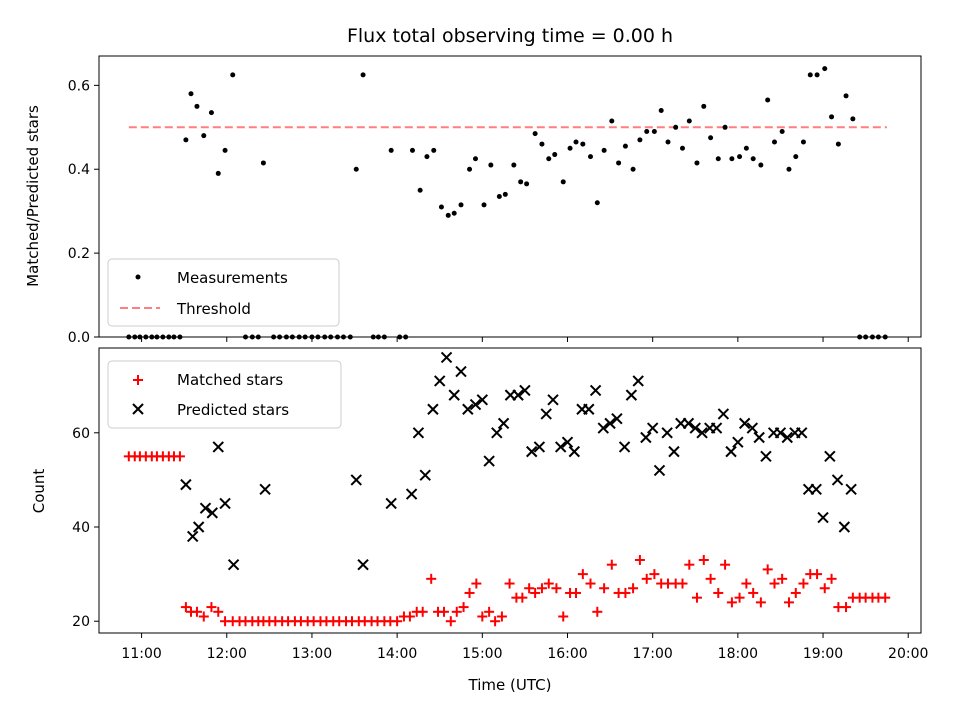 The image size is (960, 720). What do you see at coordinates (79, 86) in the screenshot?
I see `top-y-tick-label: 0.6` at bounding box center [79, 86].